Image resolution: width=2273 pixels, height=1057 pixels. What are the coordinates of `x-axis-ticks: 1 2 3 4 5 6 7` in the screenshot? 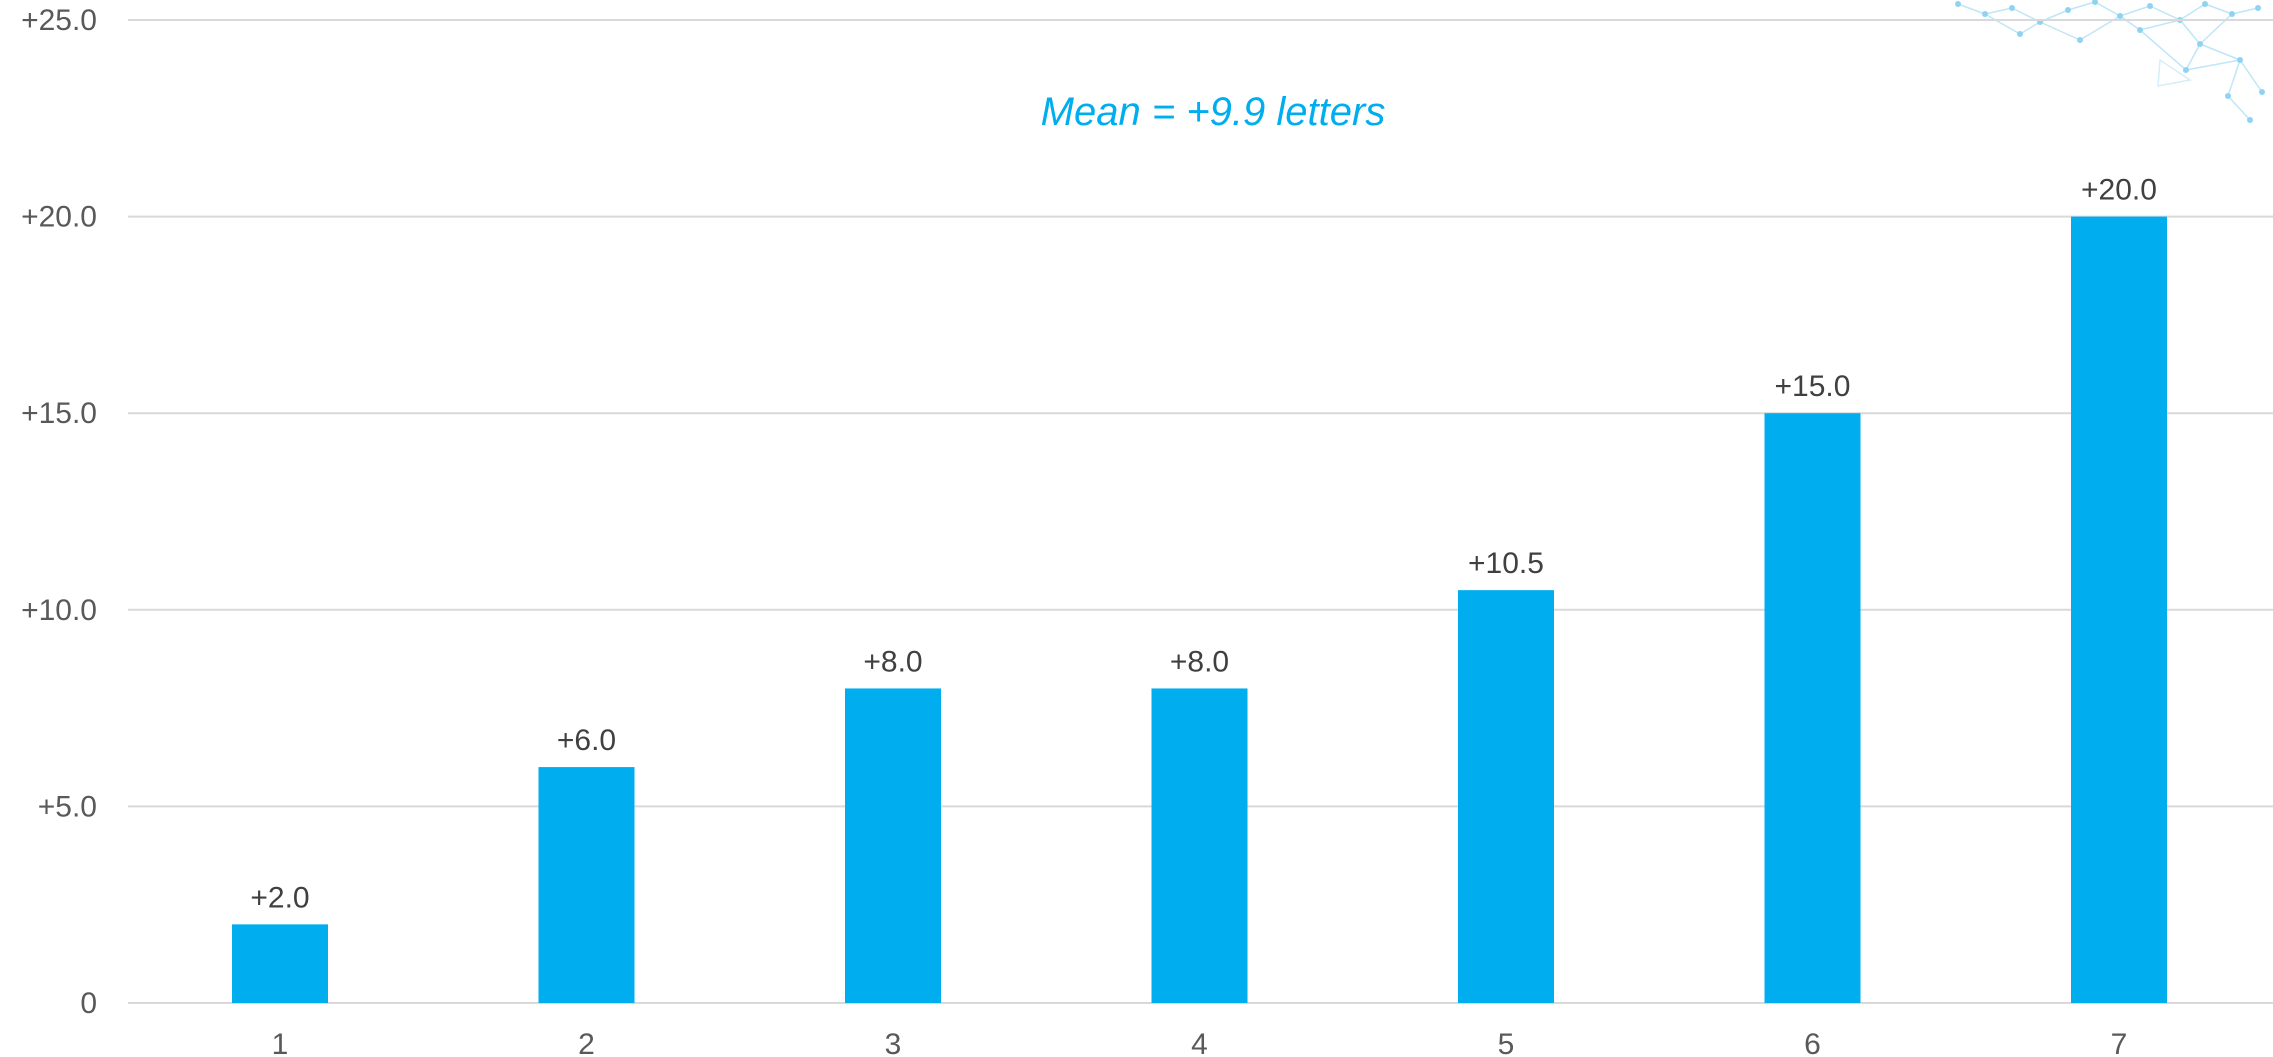 It's located at (1200, 1042).